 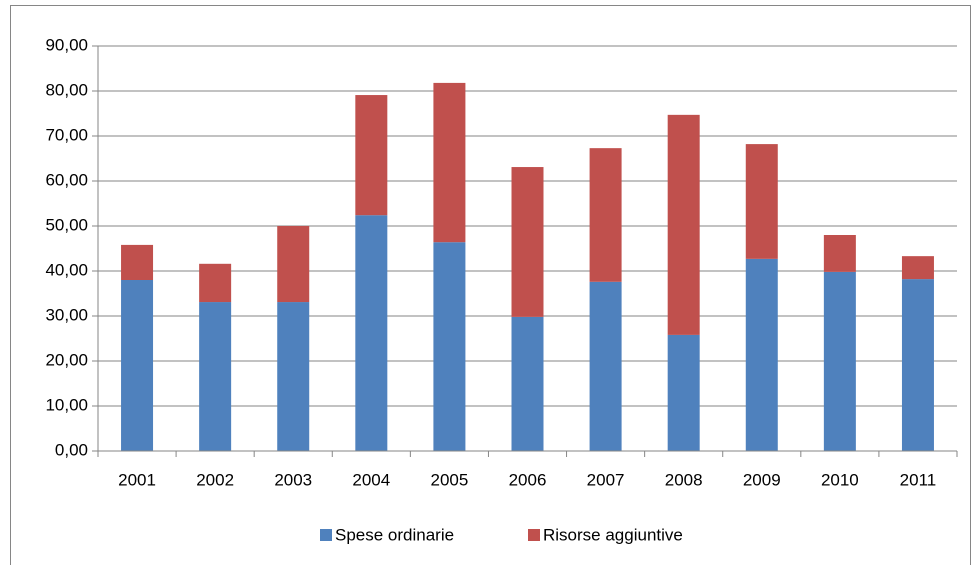 What do you see at coordinates (762, 479) in the screenshot?
I see `x-tick-label: 2009` at bounding box center [762, 479].